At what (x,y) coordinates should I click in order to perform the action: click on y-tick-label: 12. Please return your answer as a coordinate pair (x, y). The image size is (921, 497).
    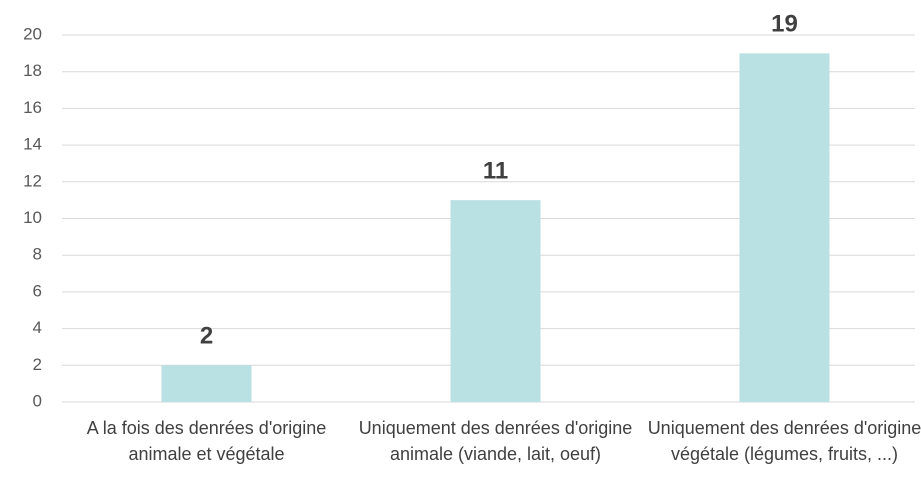
    Looking at the image, I should click on (32, 180).